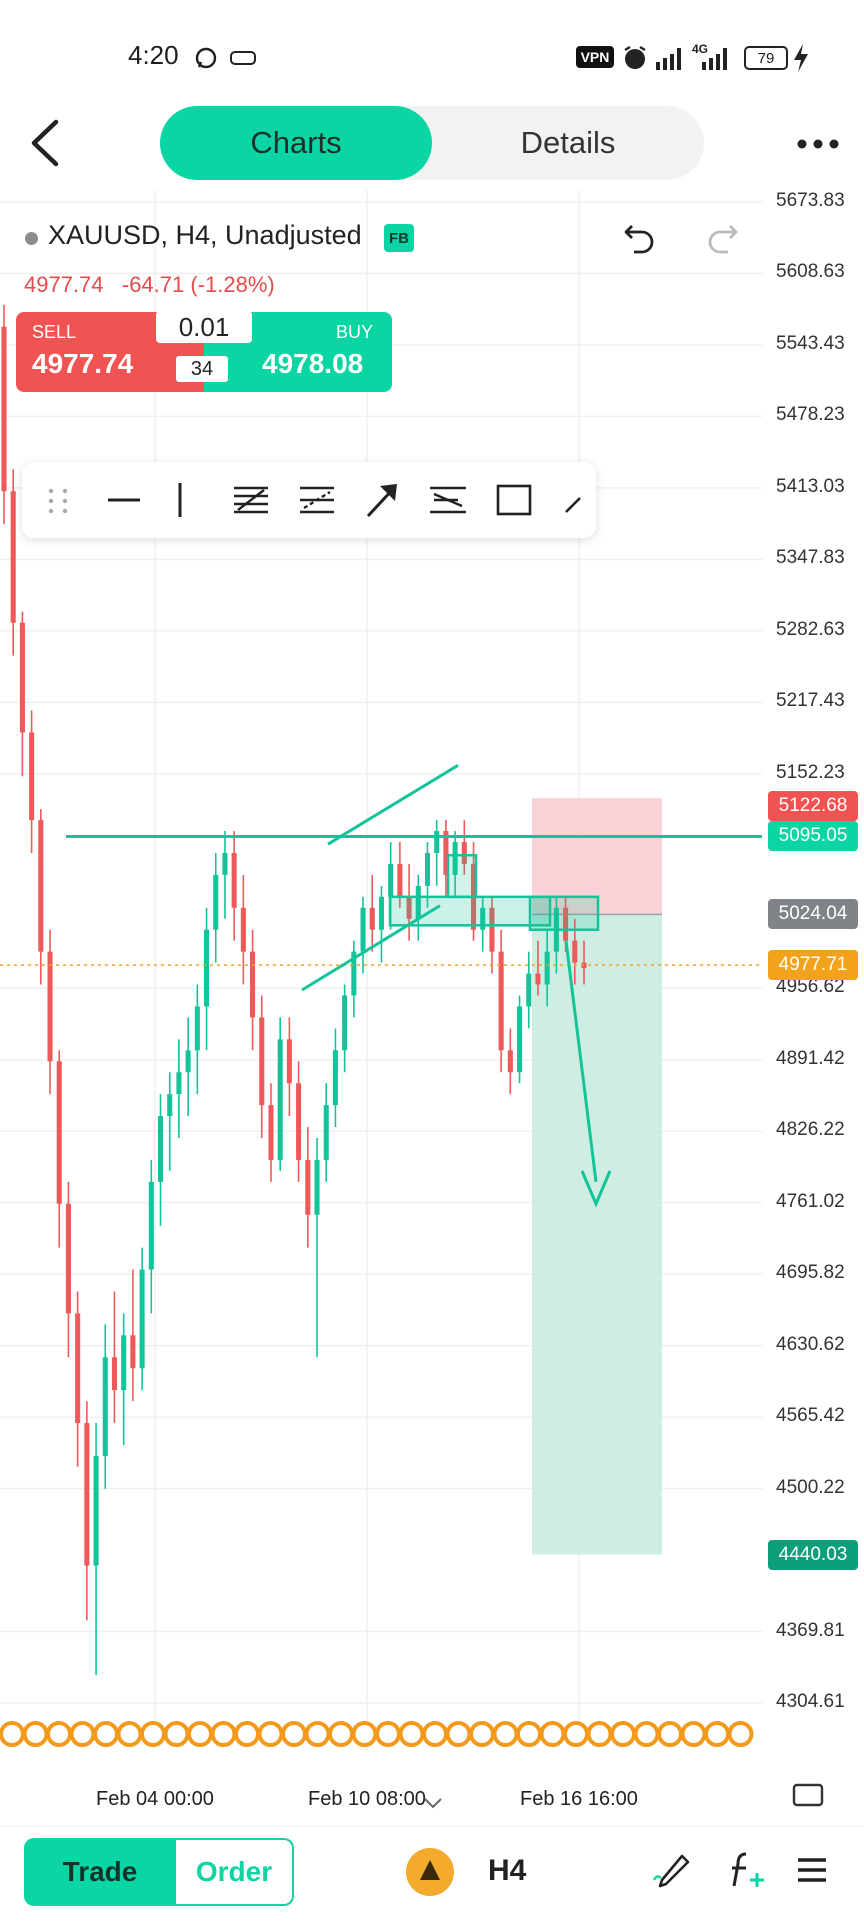  I want to click on price-badge: 4440.03, so click(813, 1554).